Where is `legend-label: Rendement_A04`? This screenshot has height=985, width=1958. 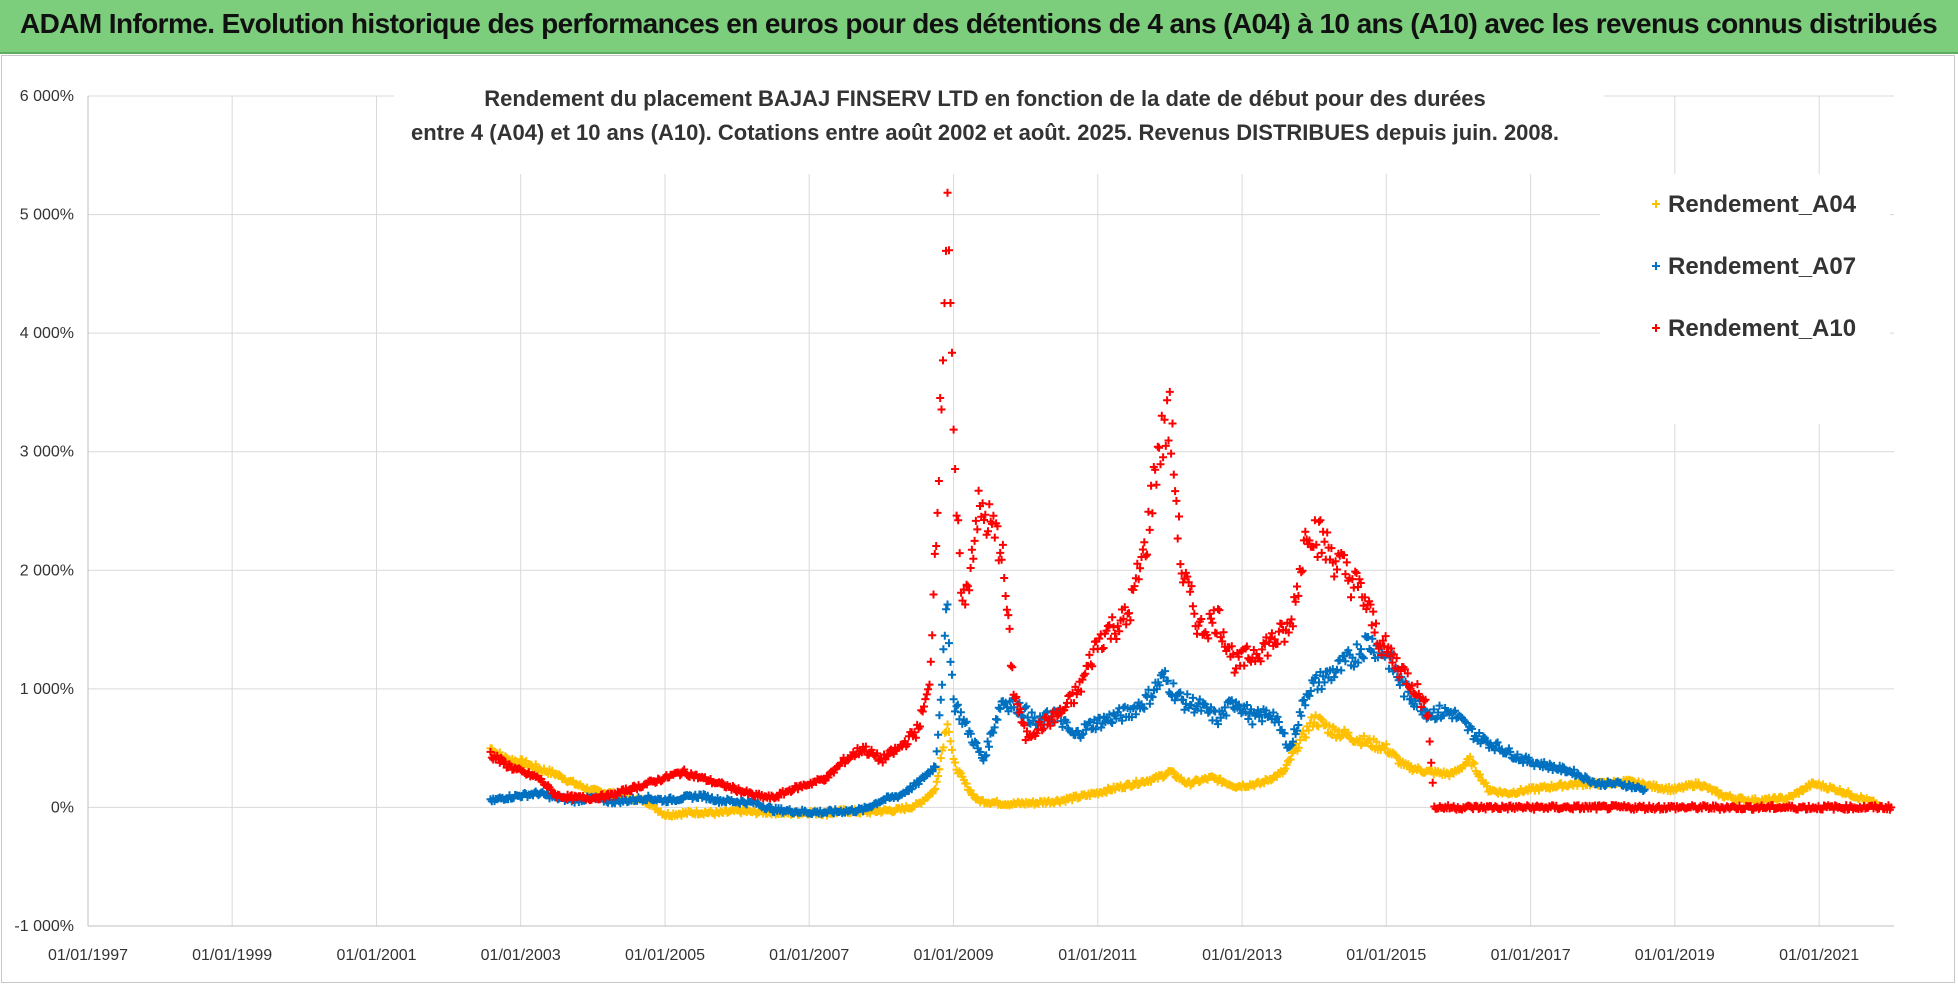
legend-label: Rendement_A04 is located at coordinates (1762, 204).